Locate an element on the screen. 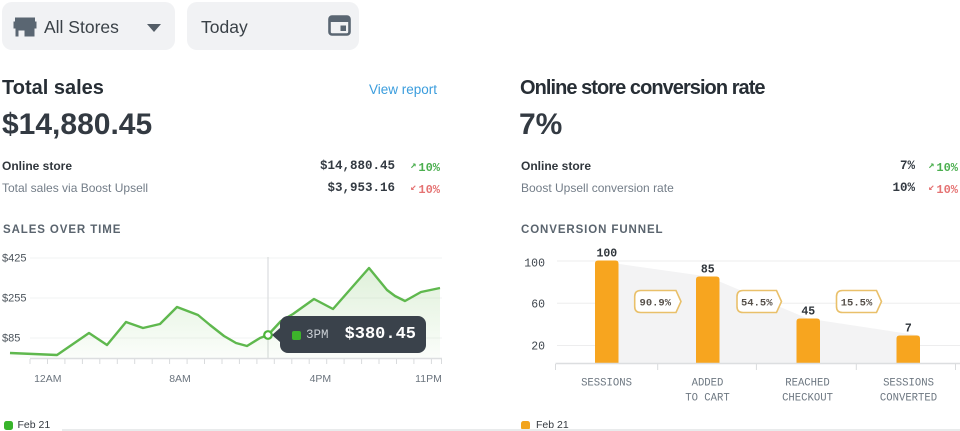 The width and height of the screenshot is (960, 431). svg-text: $85 is located at coordinates (11, 339).